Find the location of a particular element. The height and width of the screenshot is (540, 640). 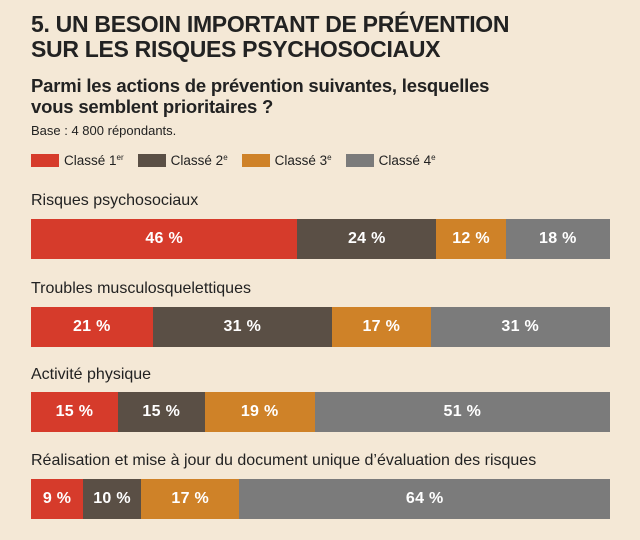

legend: Classé 1er Classé 2e Classé 3e Classé 4e is located at coordinates (240, 160).